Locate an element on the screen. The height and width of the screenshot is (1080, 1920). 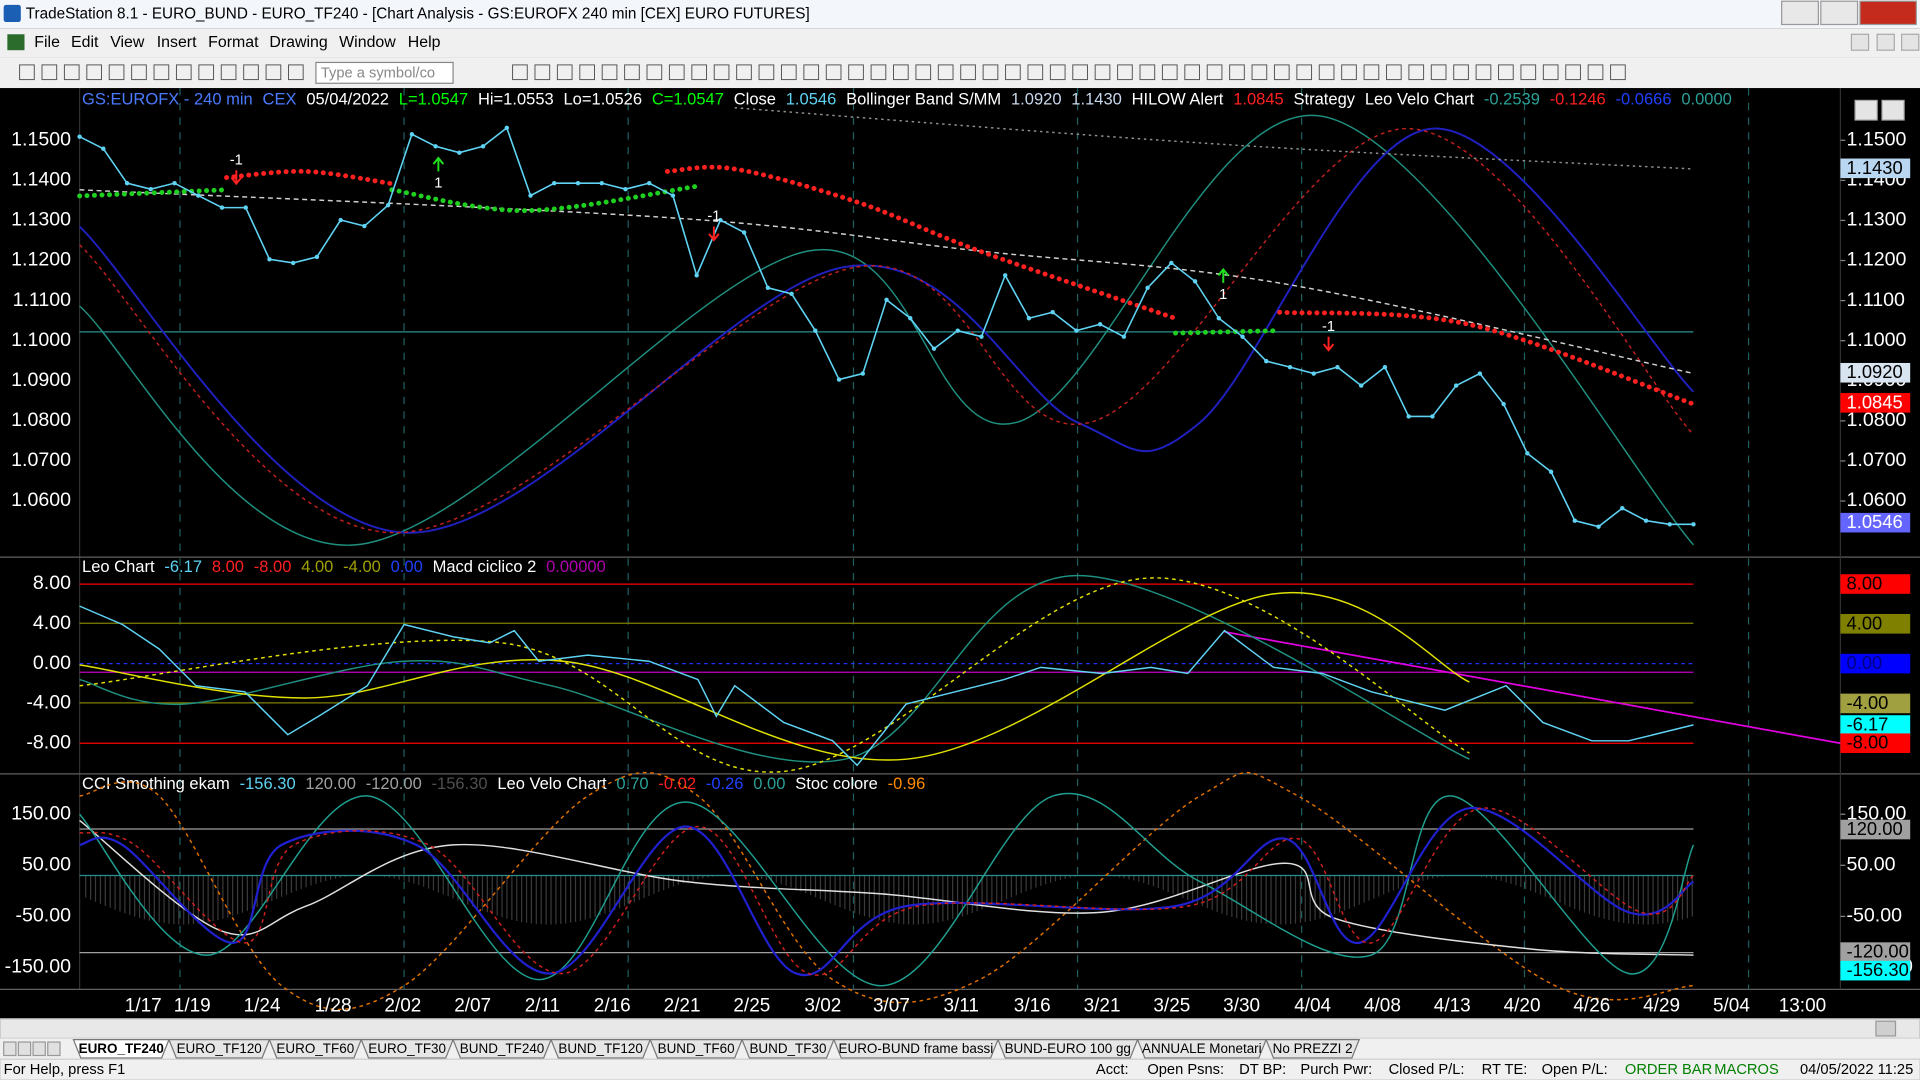
menu-item: File is located at coordinates (47, 42).